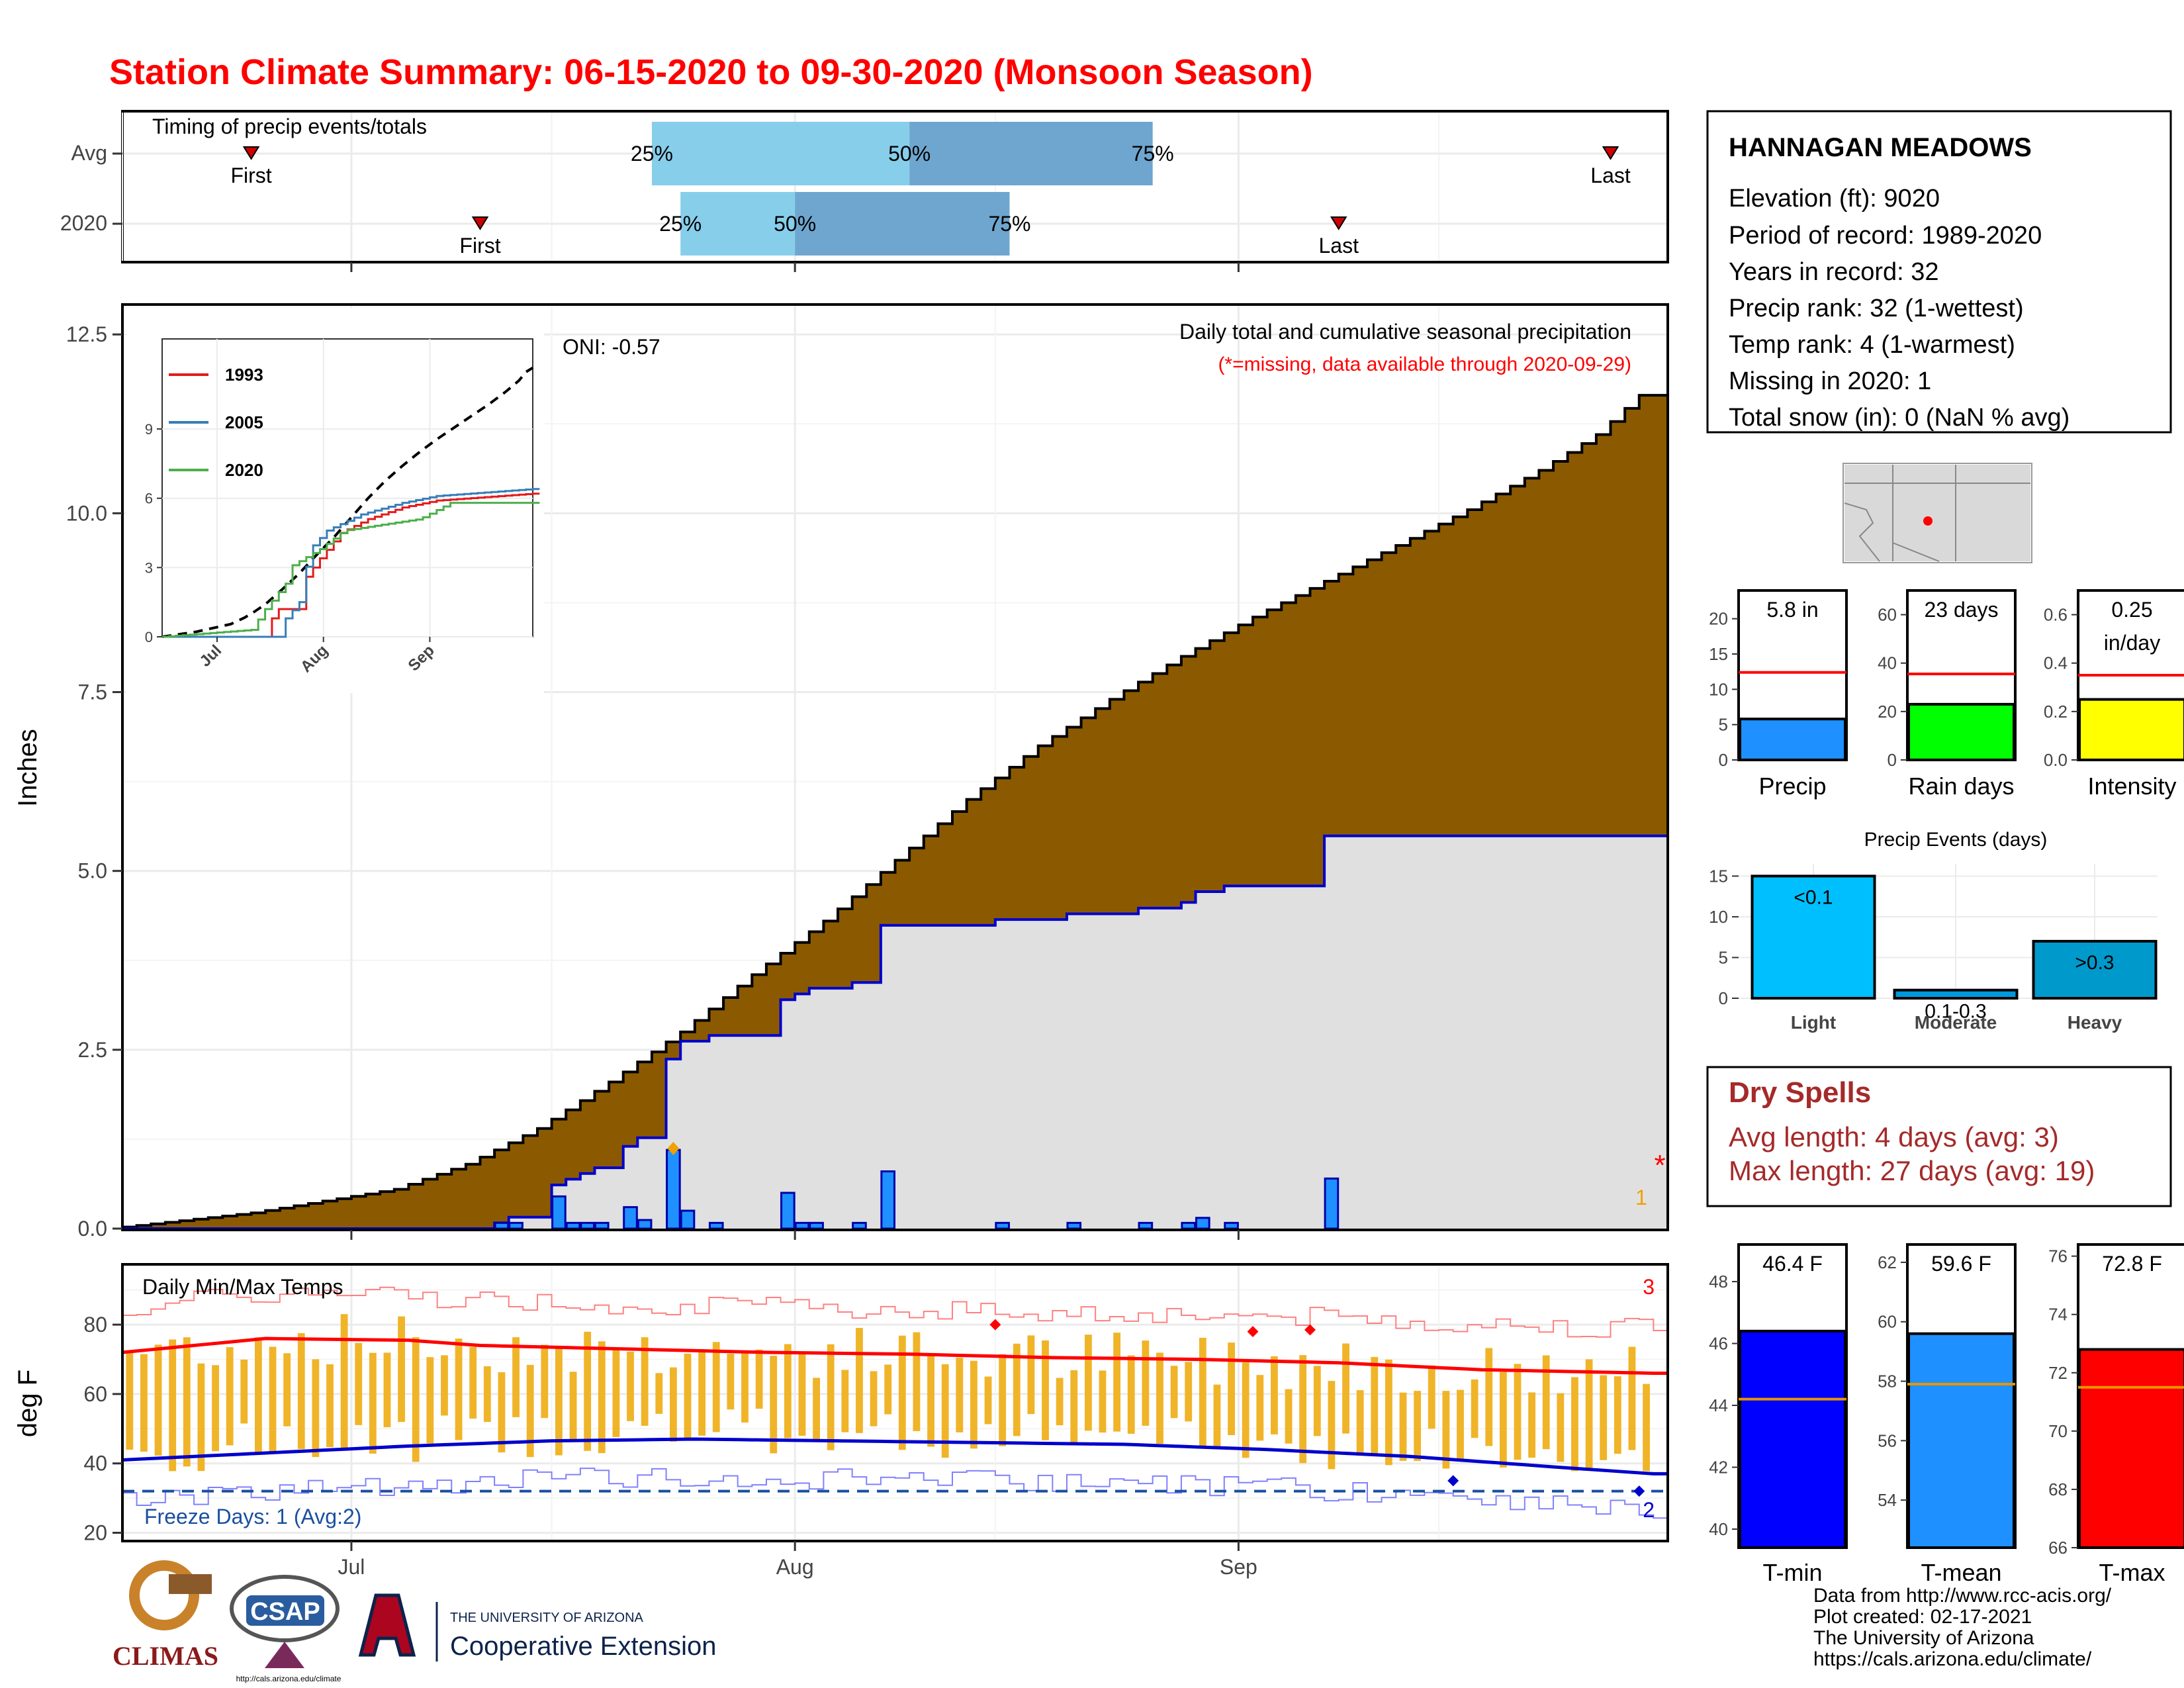 The image size is (2184, 1688). Describe the element at coordinates (1723, 725) in the screenshot. I see `summary-bar-tick-label: 5` at that location.